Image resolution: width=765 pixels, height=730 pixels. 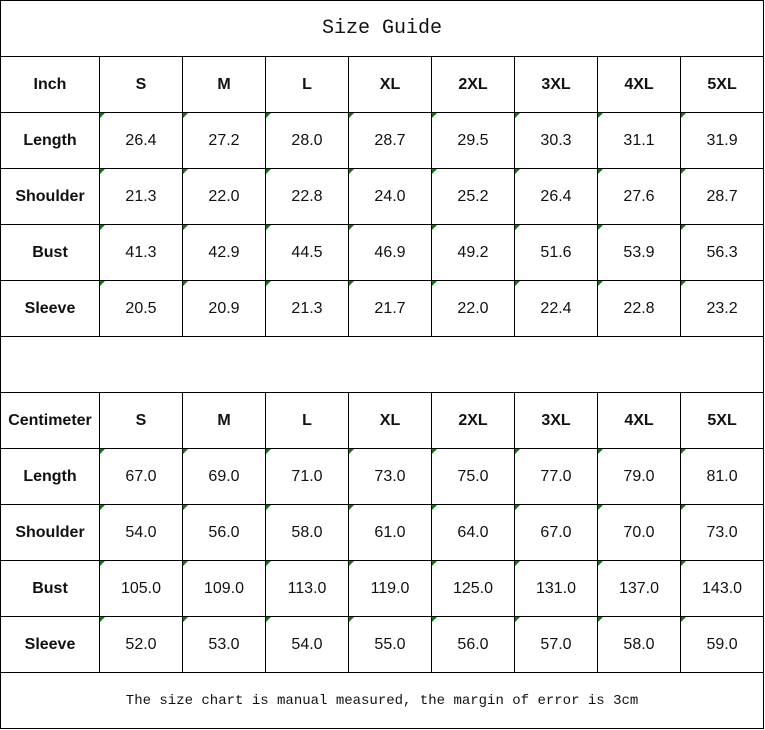 What do you see at coordinates (639, 252) in the screenshot?
I see `value-cell: 53.9` at bounding box center [639, 252].